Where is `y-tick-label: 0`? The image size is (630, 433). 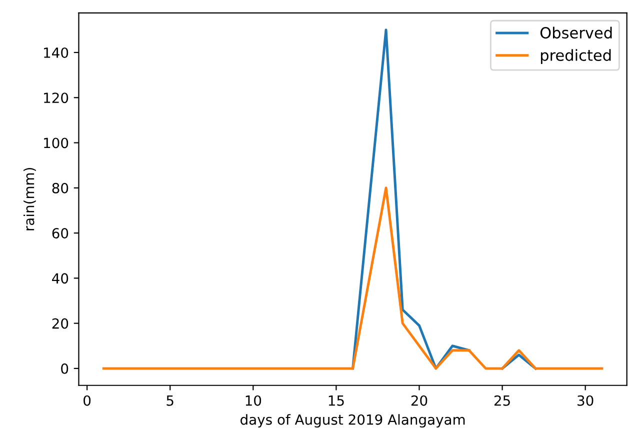 y-tick-label: 0 is located at coordinates (64, 368).